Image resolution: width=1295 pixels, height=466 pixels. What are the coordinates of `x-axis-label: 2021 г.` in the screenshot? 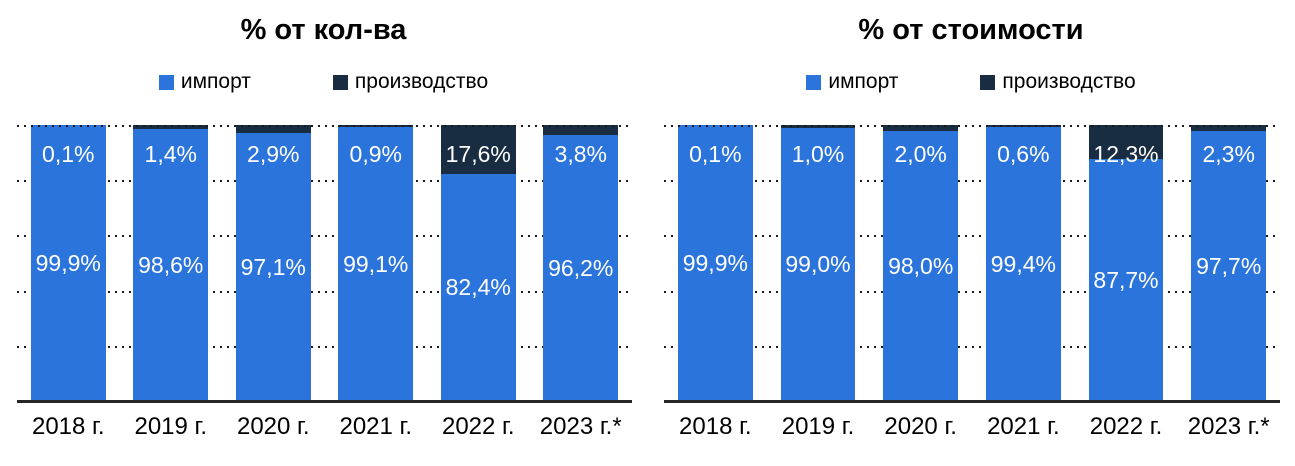 It's located at (376, 426).